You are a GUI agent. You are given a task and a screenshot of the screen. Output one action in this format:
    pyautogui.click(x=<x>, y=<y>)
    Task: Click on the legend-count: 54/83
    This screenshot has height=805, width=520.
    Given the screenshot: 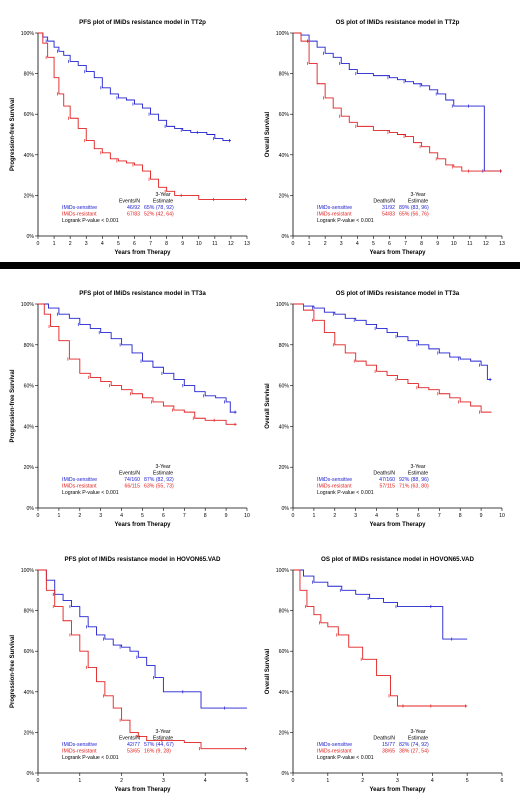 What is the action you would take?
    pyautogui.click(x=388, y=215)
    